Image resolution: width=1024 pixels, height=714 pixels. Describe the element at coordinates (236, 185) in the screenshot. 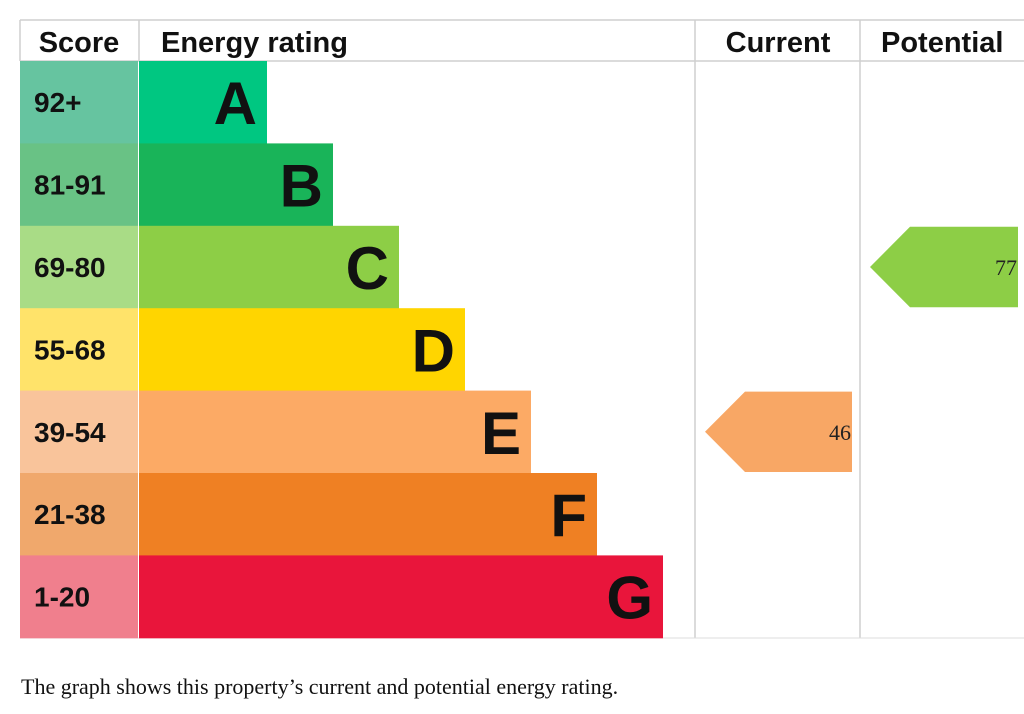

I see `band-bar-b` at that location.